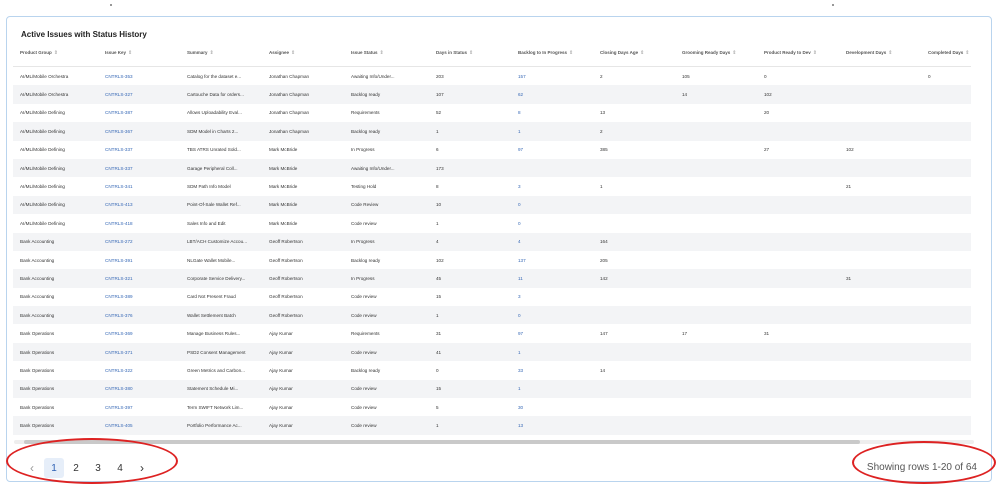 The height and width of the screenshot is (484, 999). Describe the element at coordinates (946, 53) in the screenshot. I see `column-header: Completed Days ⇕` at that location.